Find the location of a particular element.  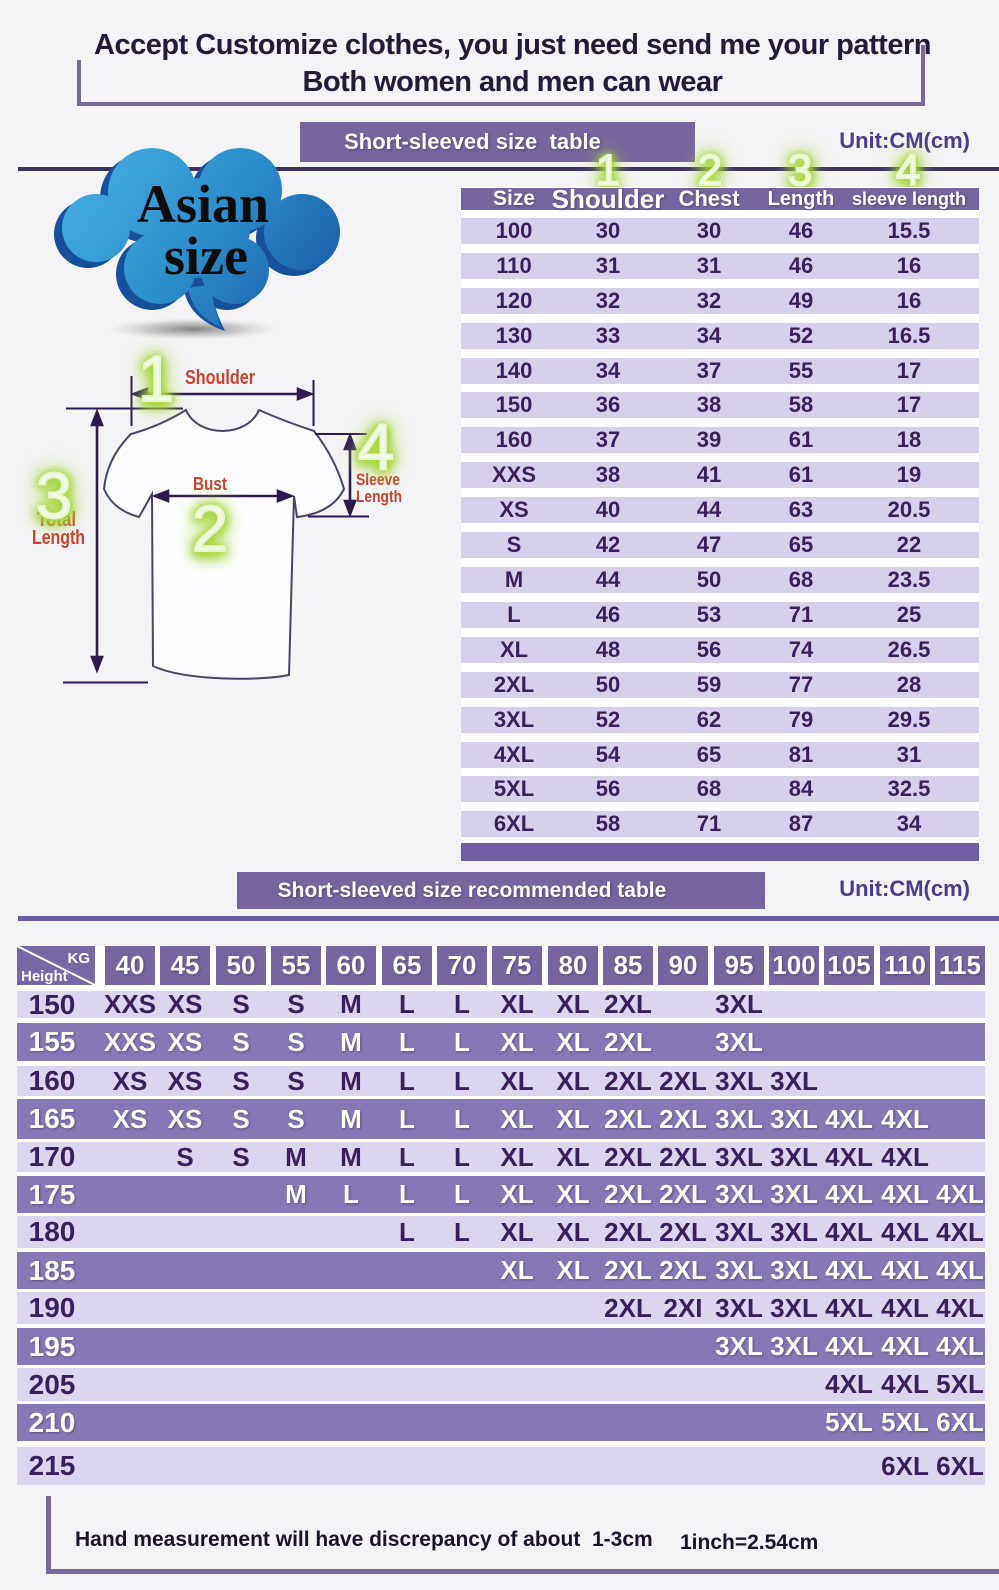

svg-text: Height is located at coordinates (44, 976).